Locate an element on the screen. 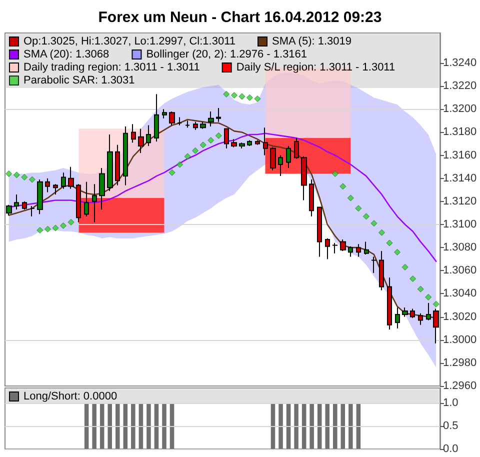  y-tick-label: 1.3060 is located at coordinates (460, 270).